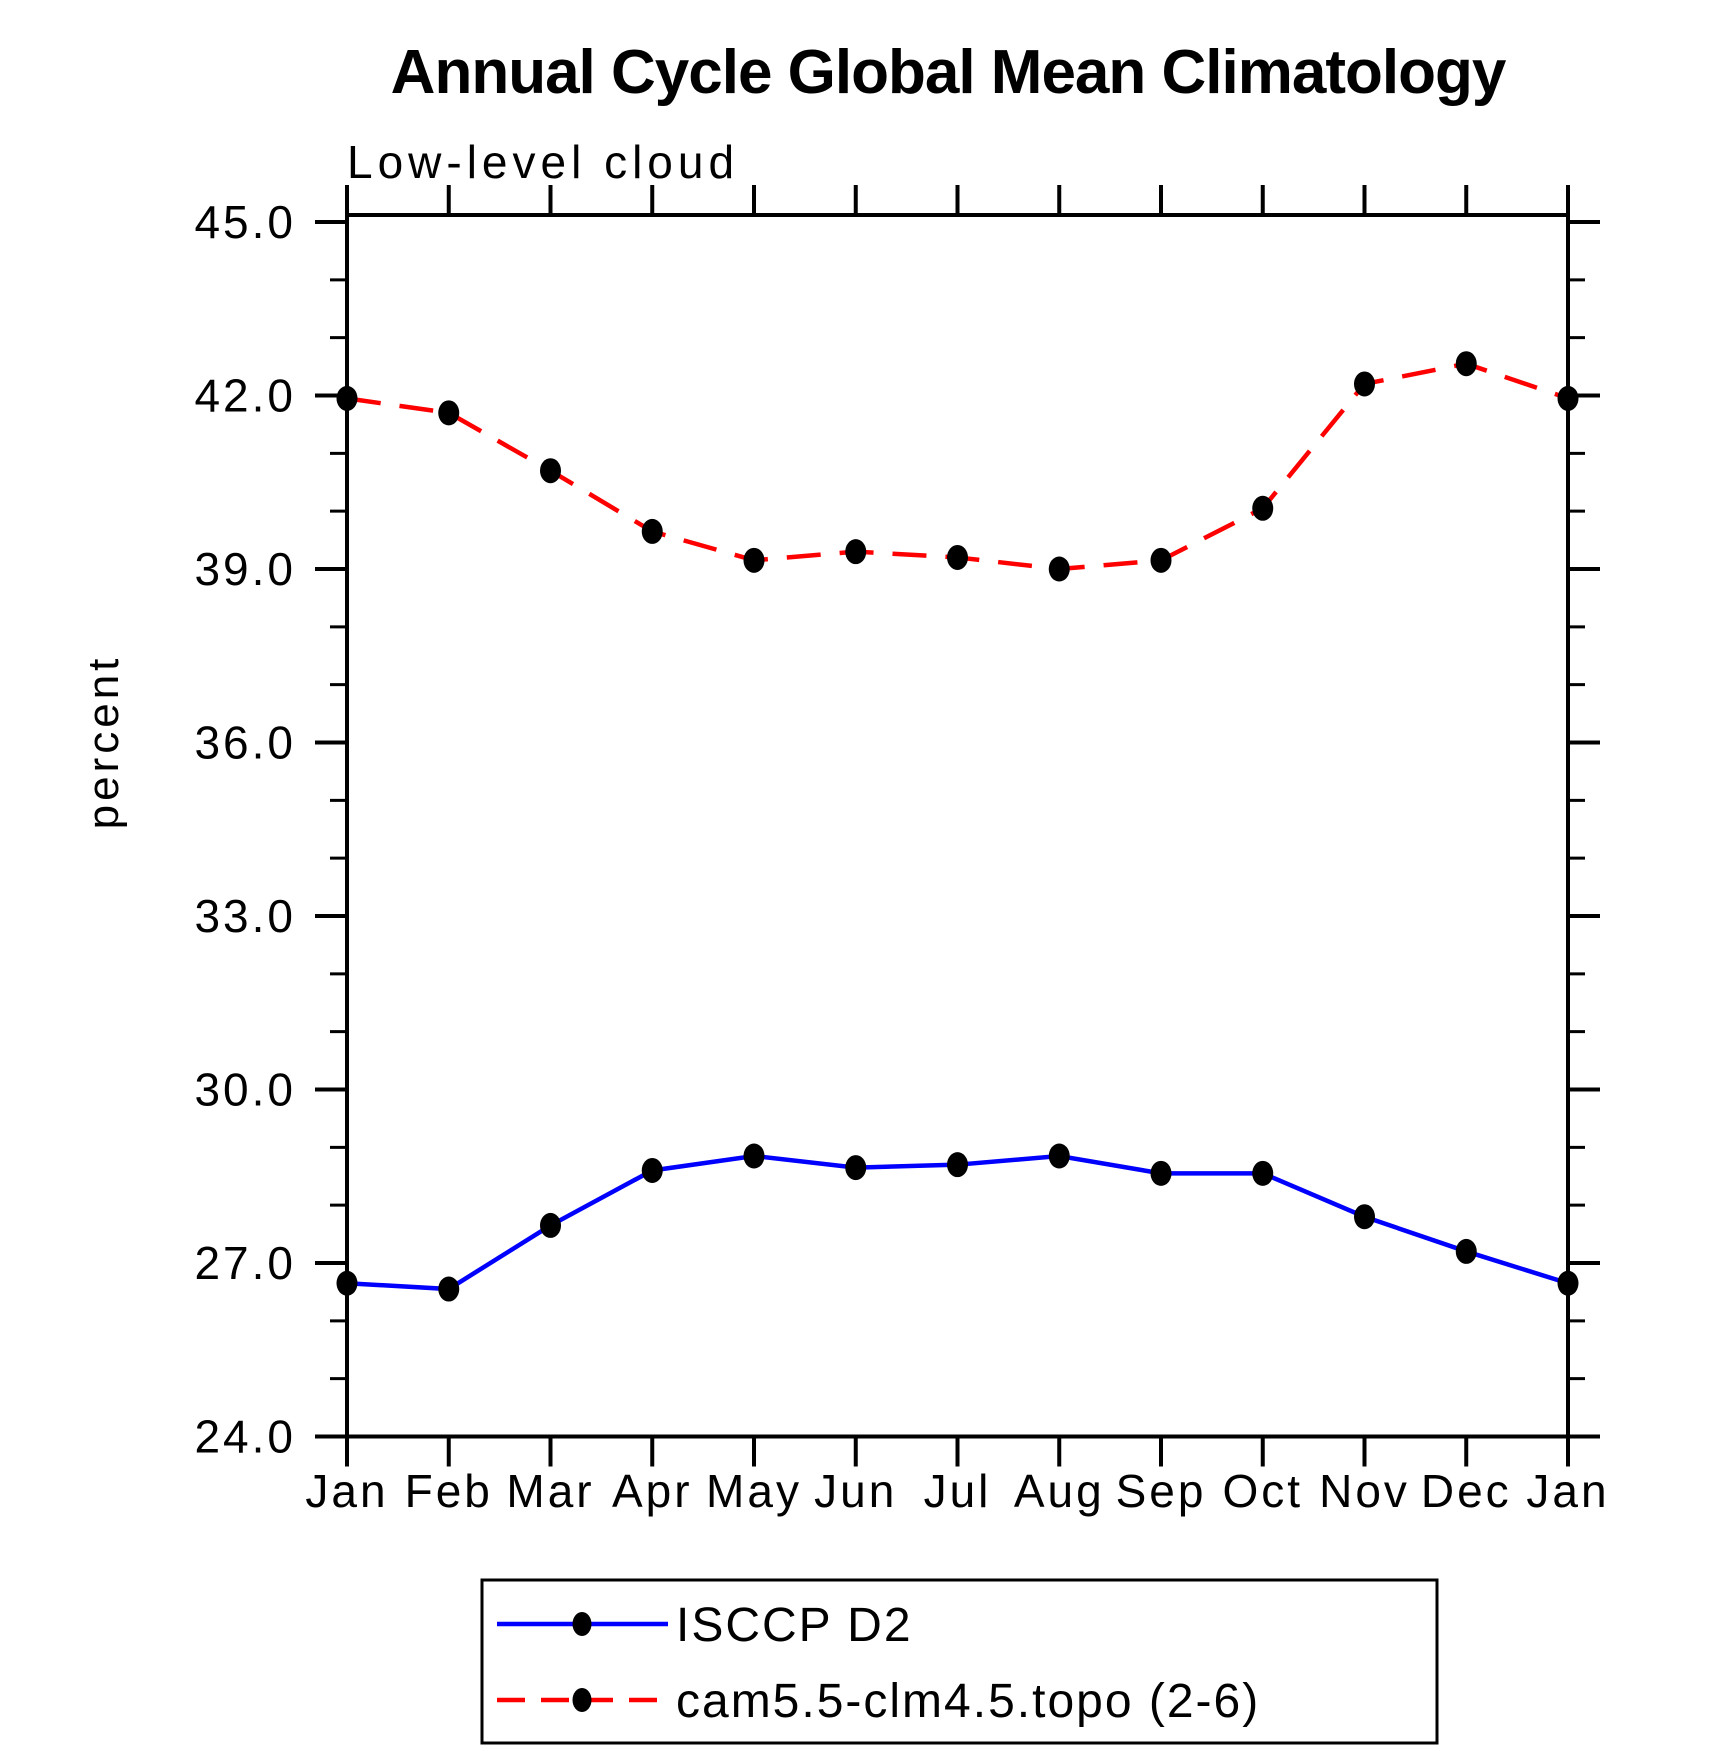  I want to click on x-axis-month-label: Aug, so click(1059, 1491).